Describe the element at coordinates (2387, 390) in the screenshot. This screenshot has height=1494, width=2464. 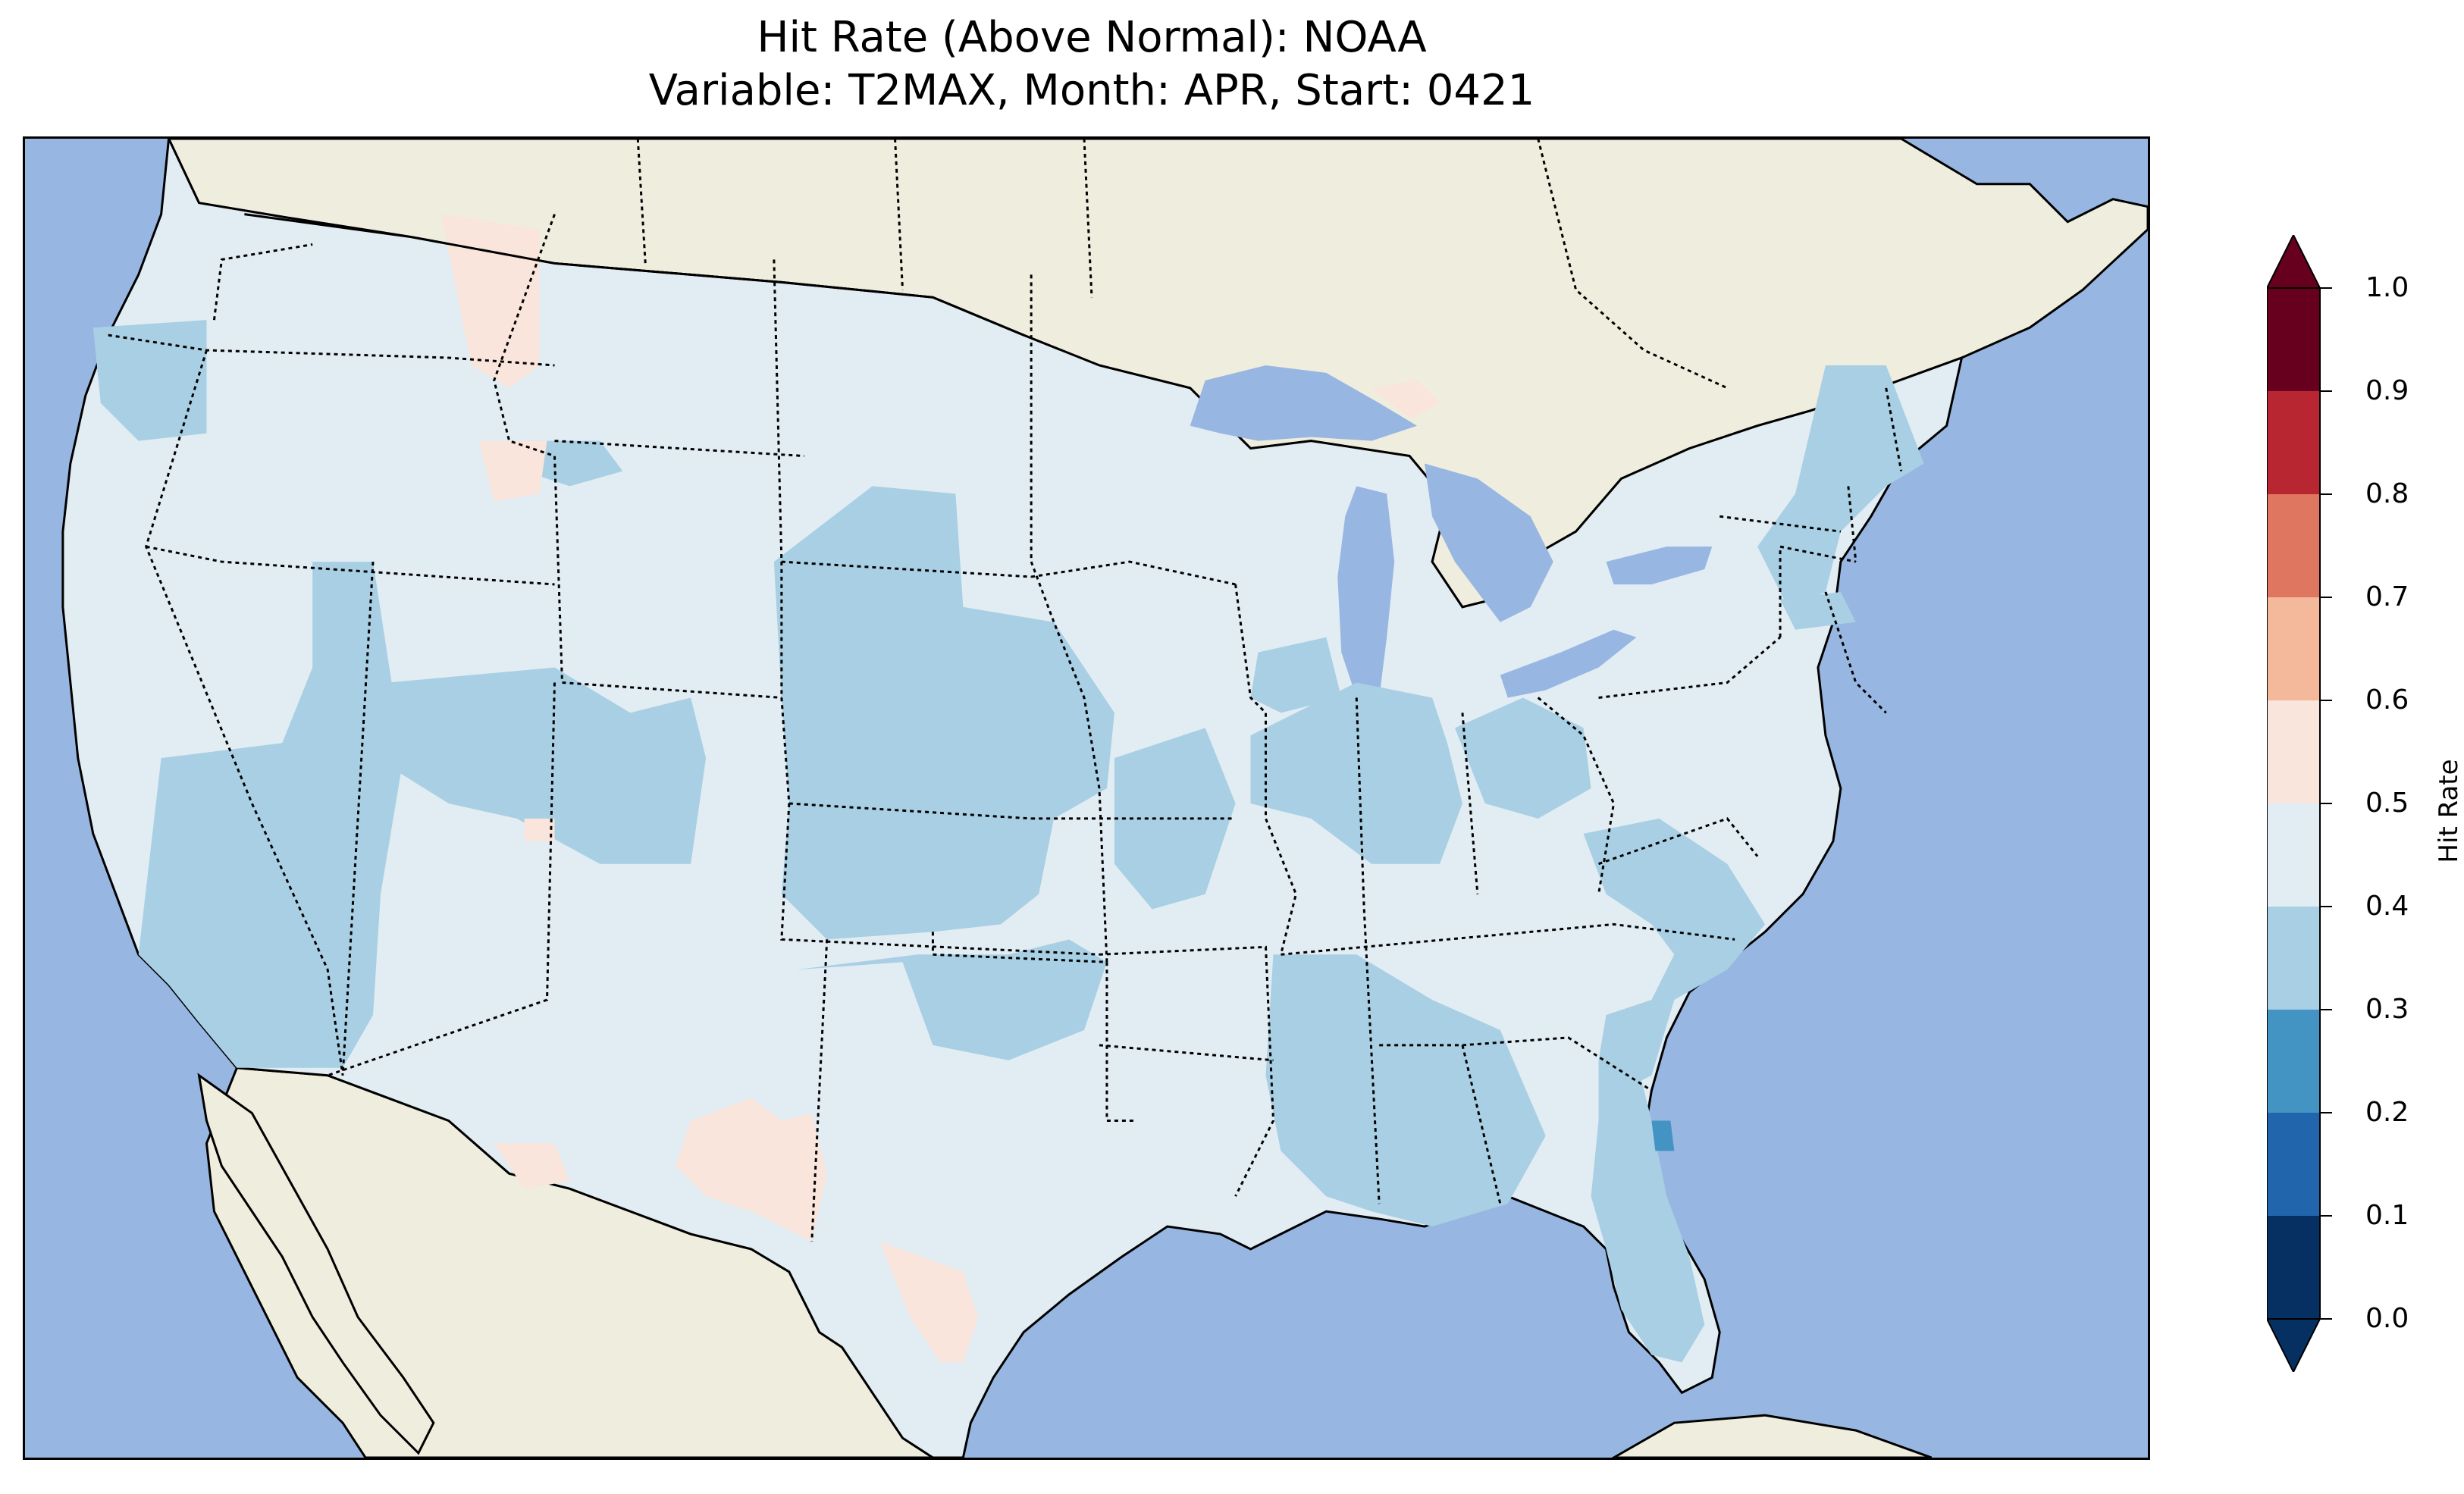
I see `colorbar-tick-label: 0.9` at that location.